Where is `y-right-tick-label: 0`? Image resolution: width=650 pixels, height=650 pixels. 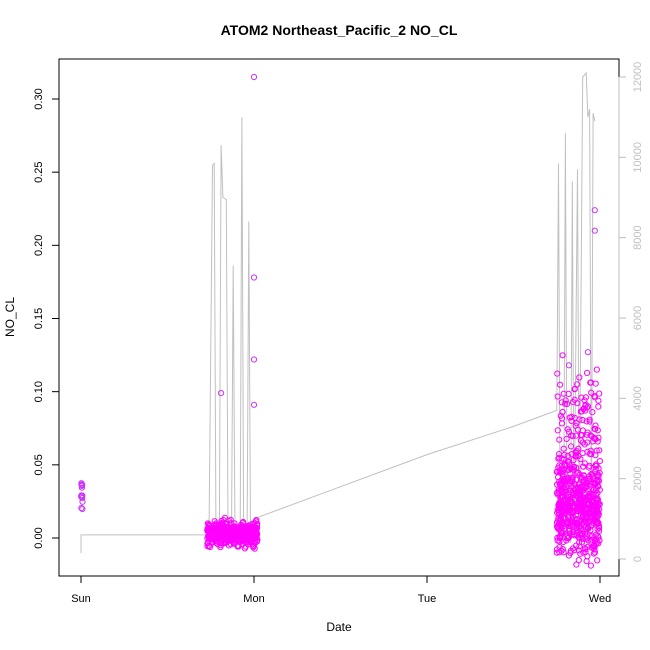 y-right-tick-label: 0 is located at coordinates (638, 559).